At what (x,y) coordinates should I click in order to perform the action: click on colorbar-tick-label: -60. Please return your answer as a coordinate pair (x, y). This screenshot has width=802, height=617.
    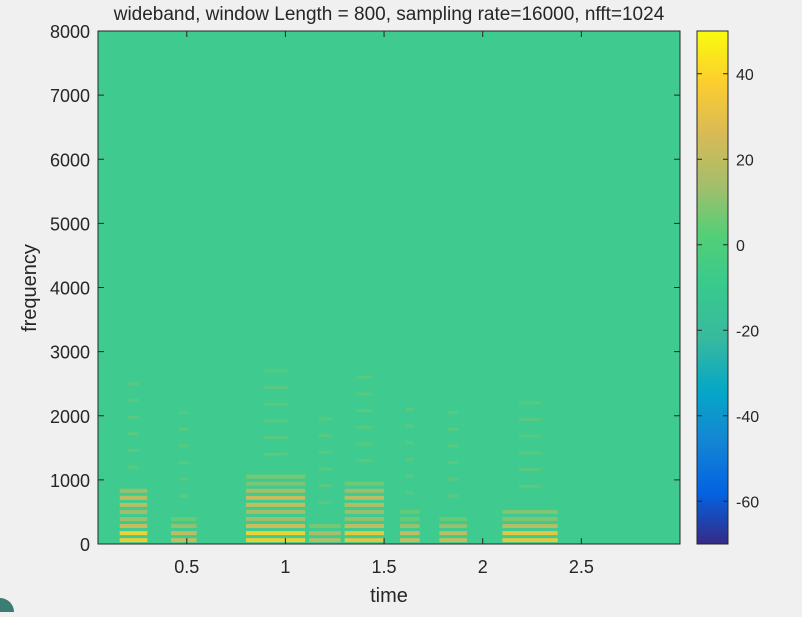
    Looking at the image, I should click on (747, 502).